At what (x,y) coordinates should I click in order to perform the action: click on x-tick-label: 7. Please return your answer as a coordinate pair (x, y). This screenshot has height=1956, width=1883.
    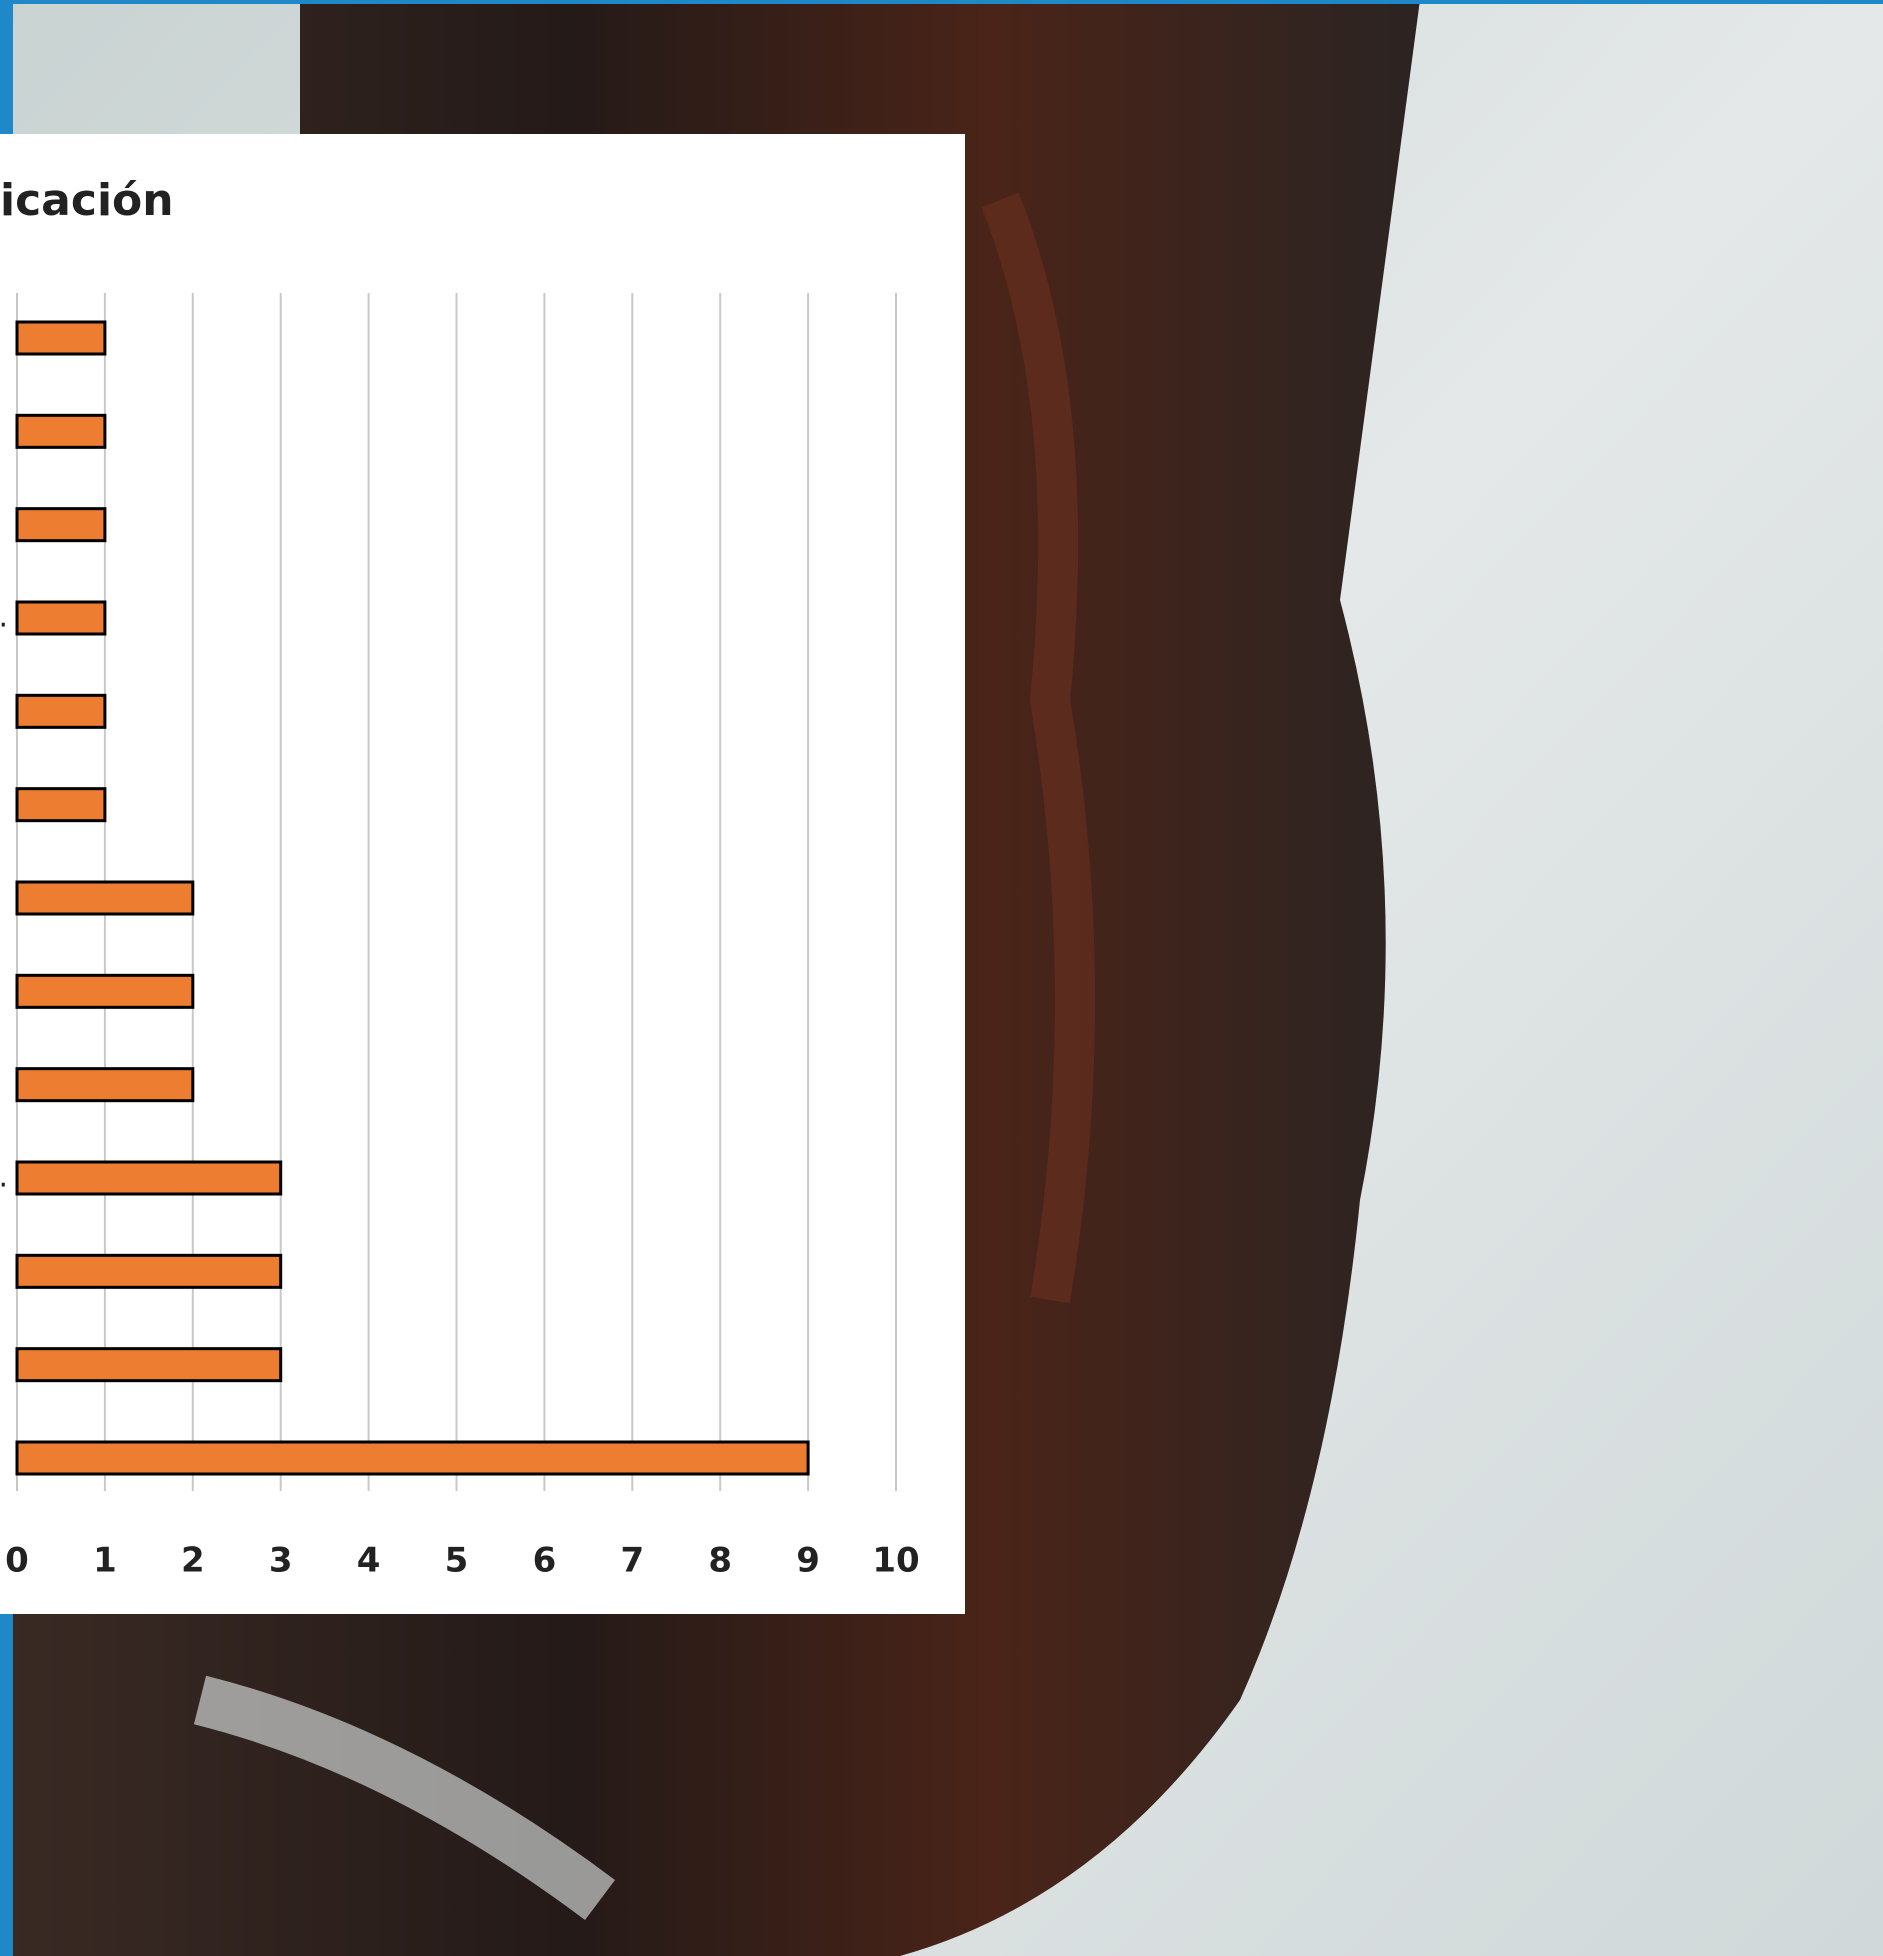
    Looking at the image, I should click on (632, 1561).